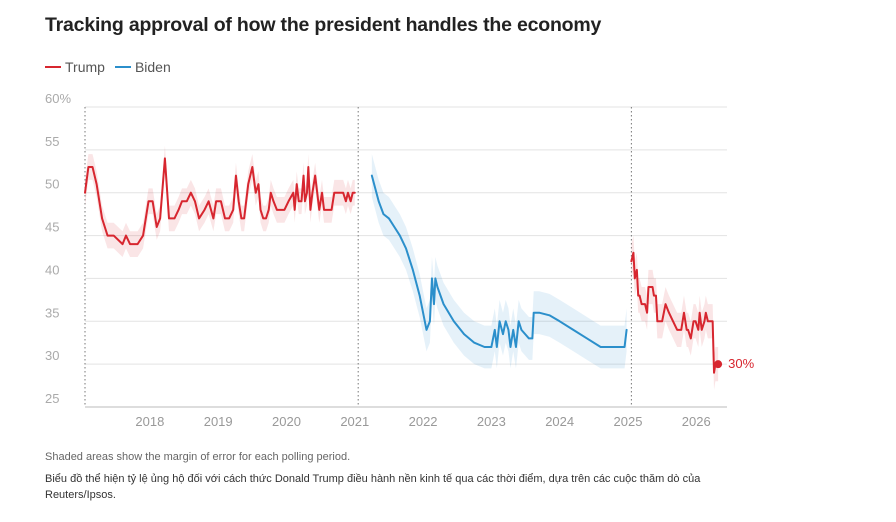  What do you see at coordinates (741, 363) in the screenshot?
I see `end-value-label: 30%` at bounding box center [741, 363].